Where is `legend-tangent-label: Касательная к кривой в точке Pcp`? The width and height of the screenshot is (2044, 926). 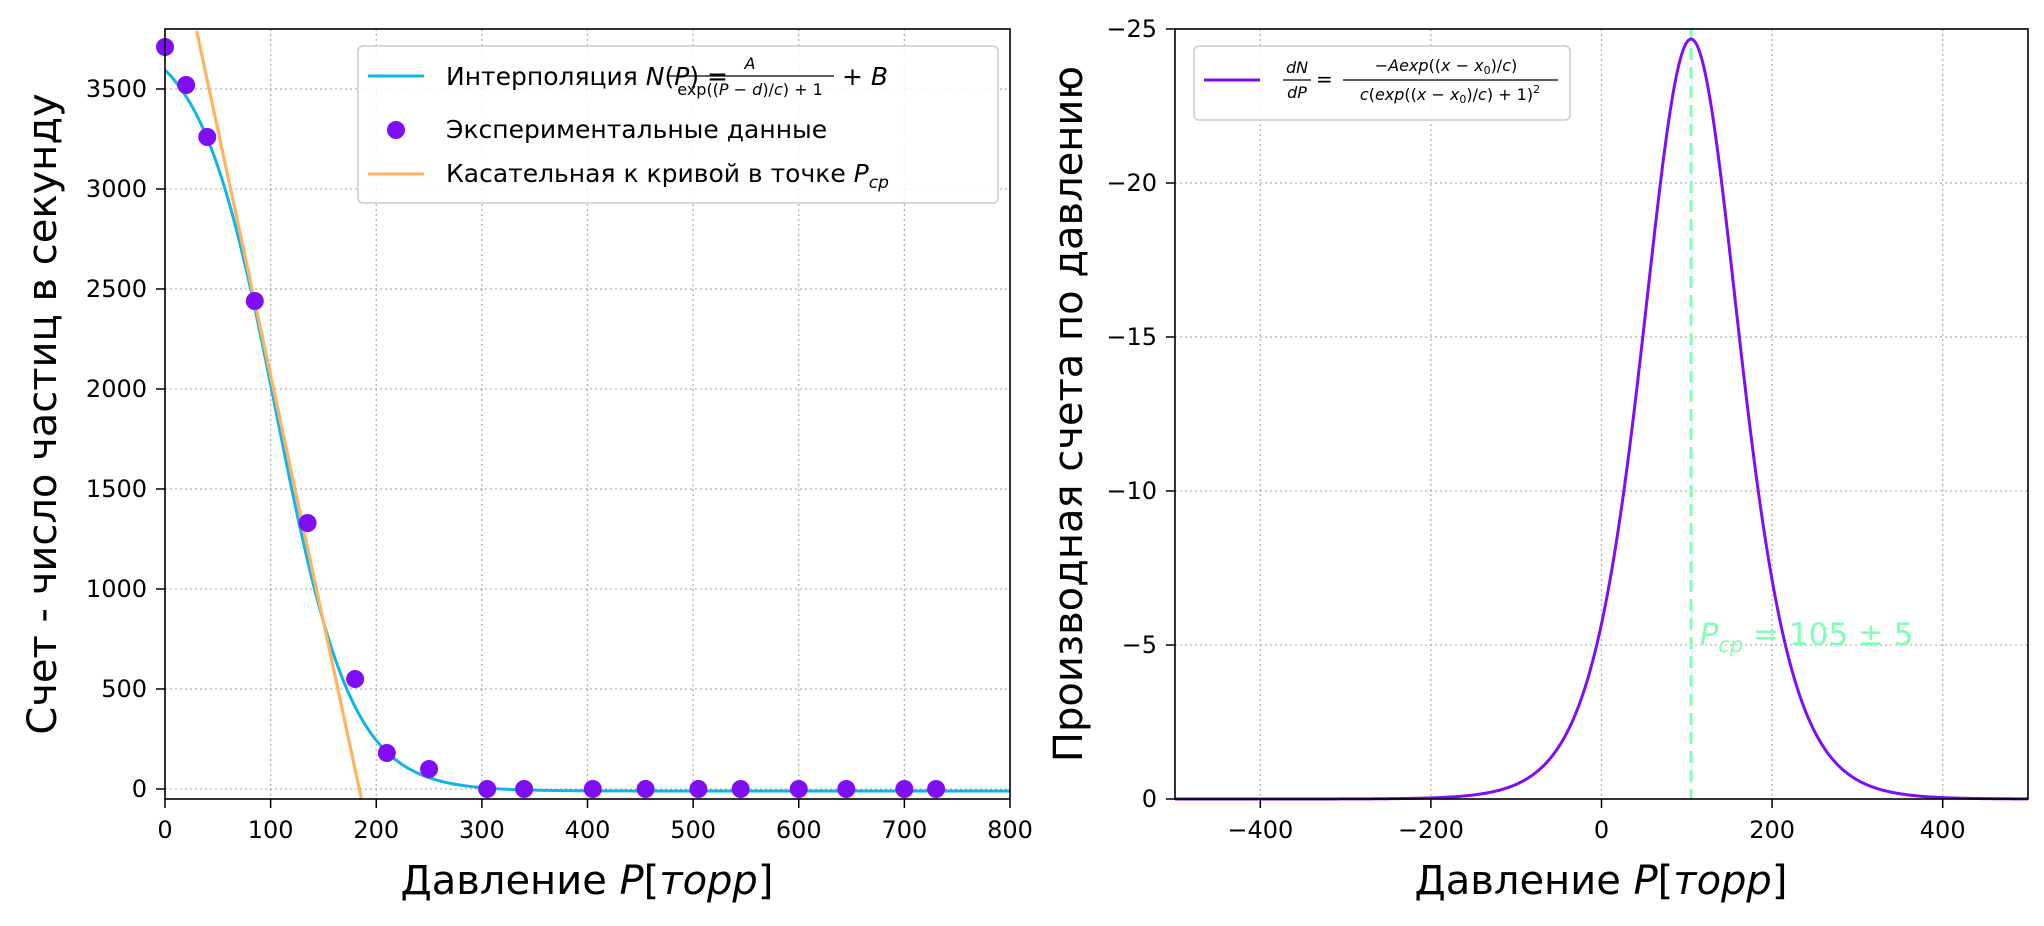 legend-tangent-label: Касательная к кривой в точке Pcp is located at coordinates (667, 176).